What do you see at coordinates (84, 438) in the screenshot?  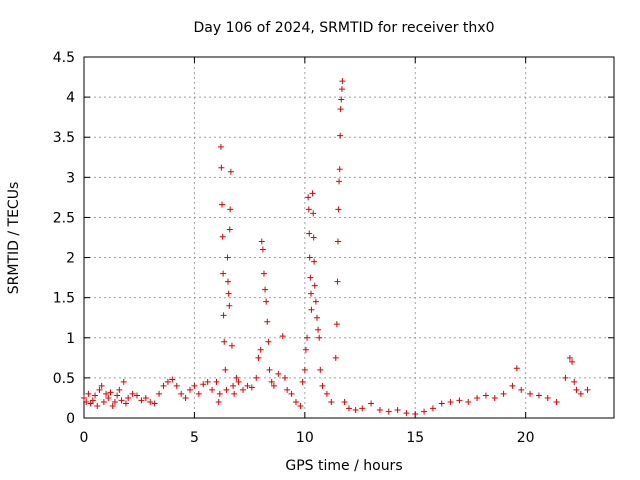 I see `x-tick-label: 0` at bounding box center [84, 438].